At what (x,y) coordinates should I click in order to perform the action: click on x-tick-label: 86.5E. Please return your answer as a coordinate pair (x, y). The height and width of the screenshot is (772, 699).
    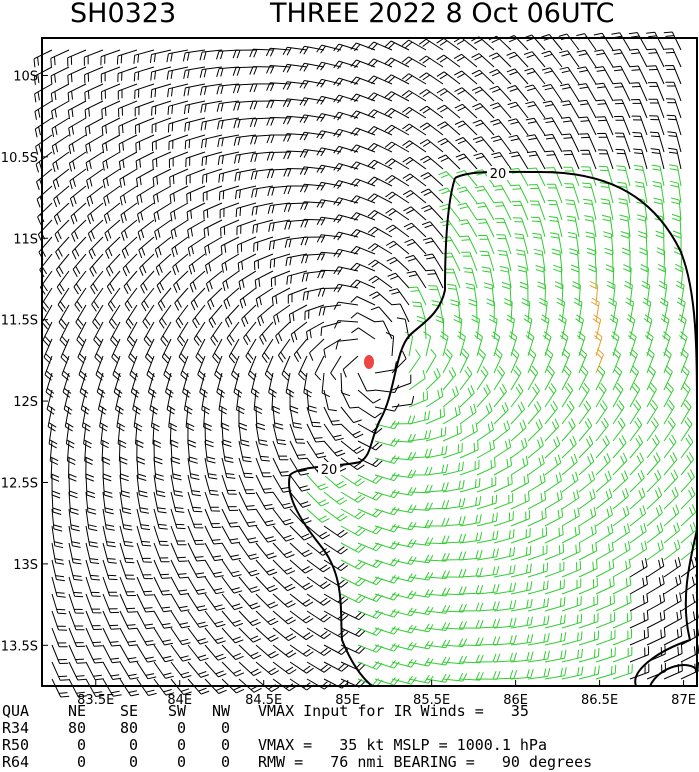
    Looking at the image, I should click on (599, 700).